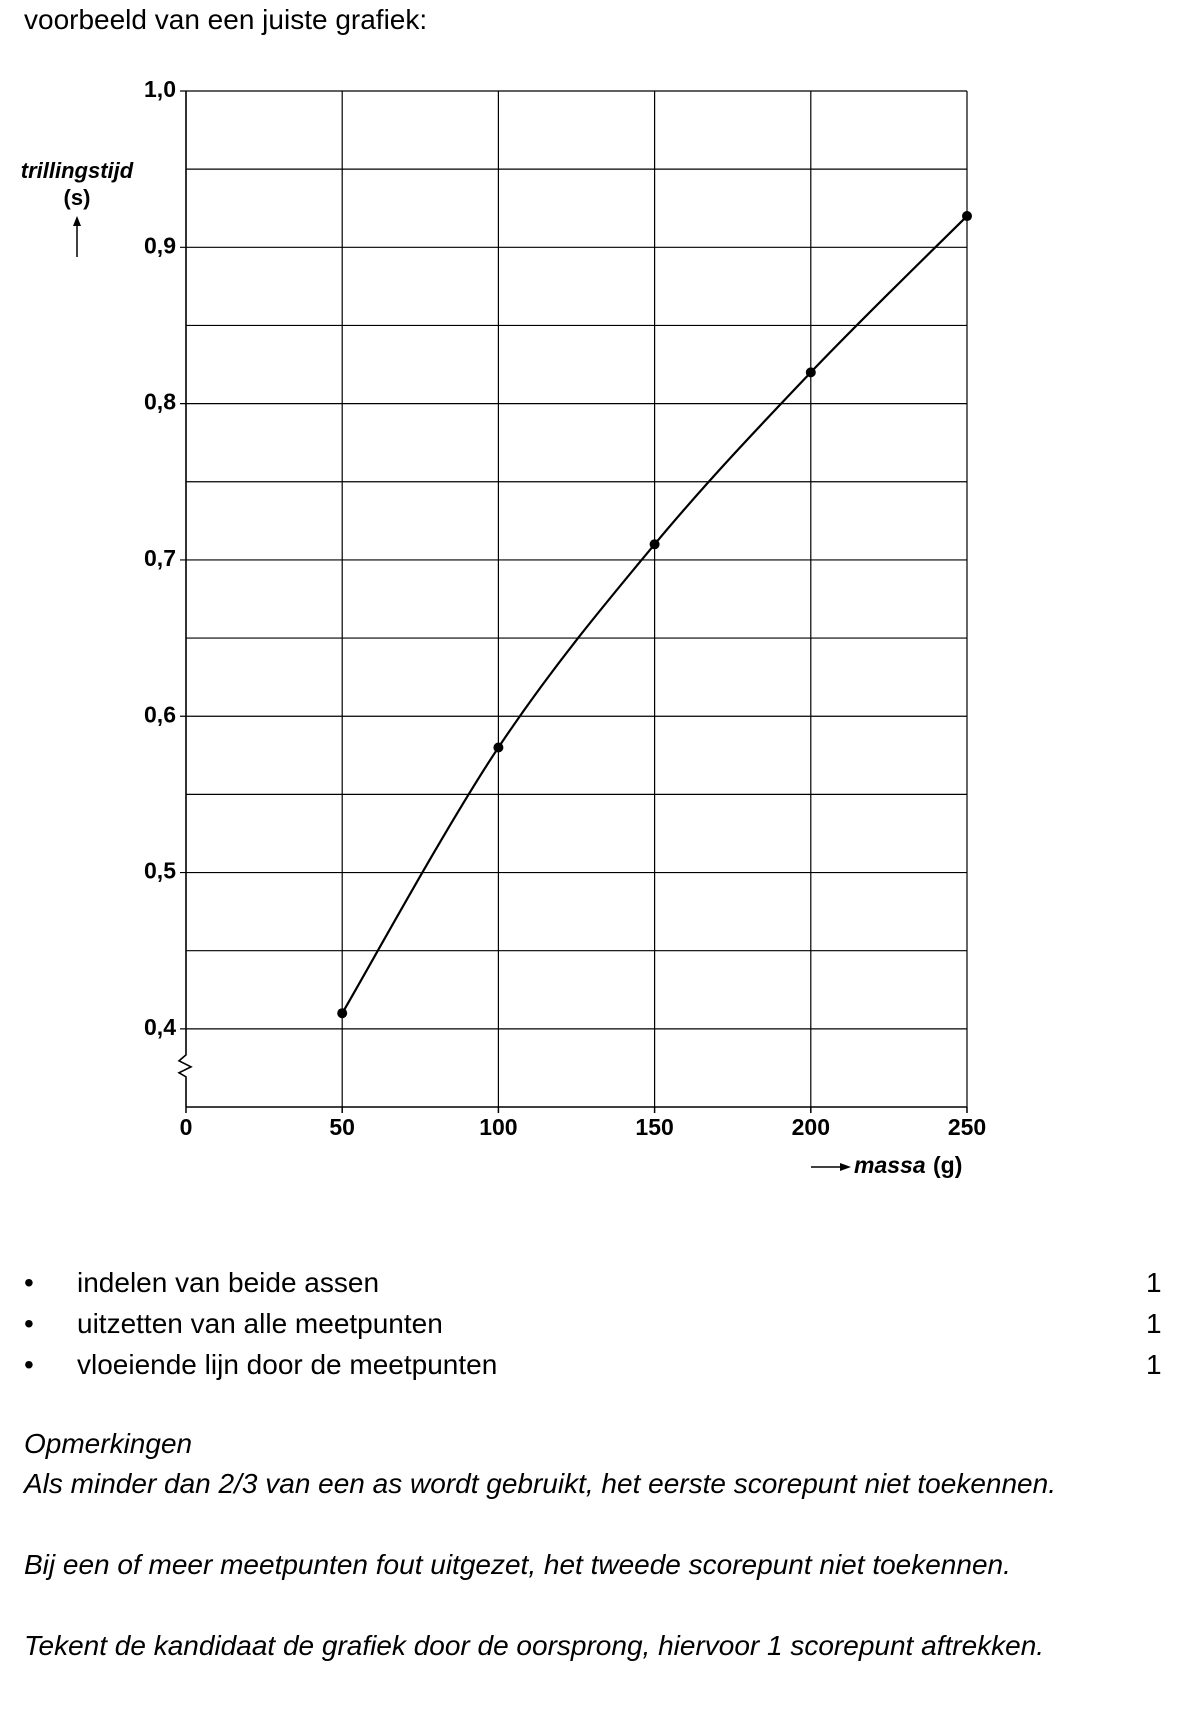 The image size is (1181, 1728). What do you see at coordinates (160, 871) in the screenshot?
I see `y-tick-label: 0,5` at bounding box center [160, 871].